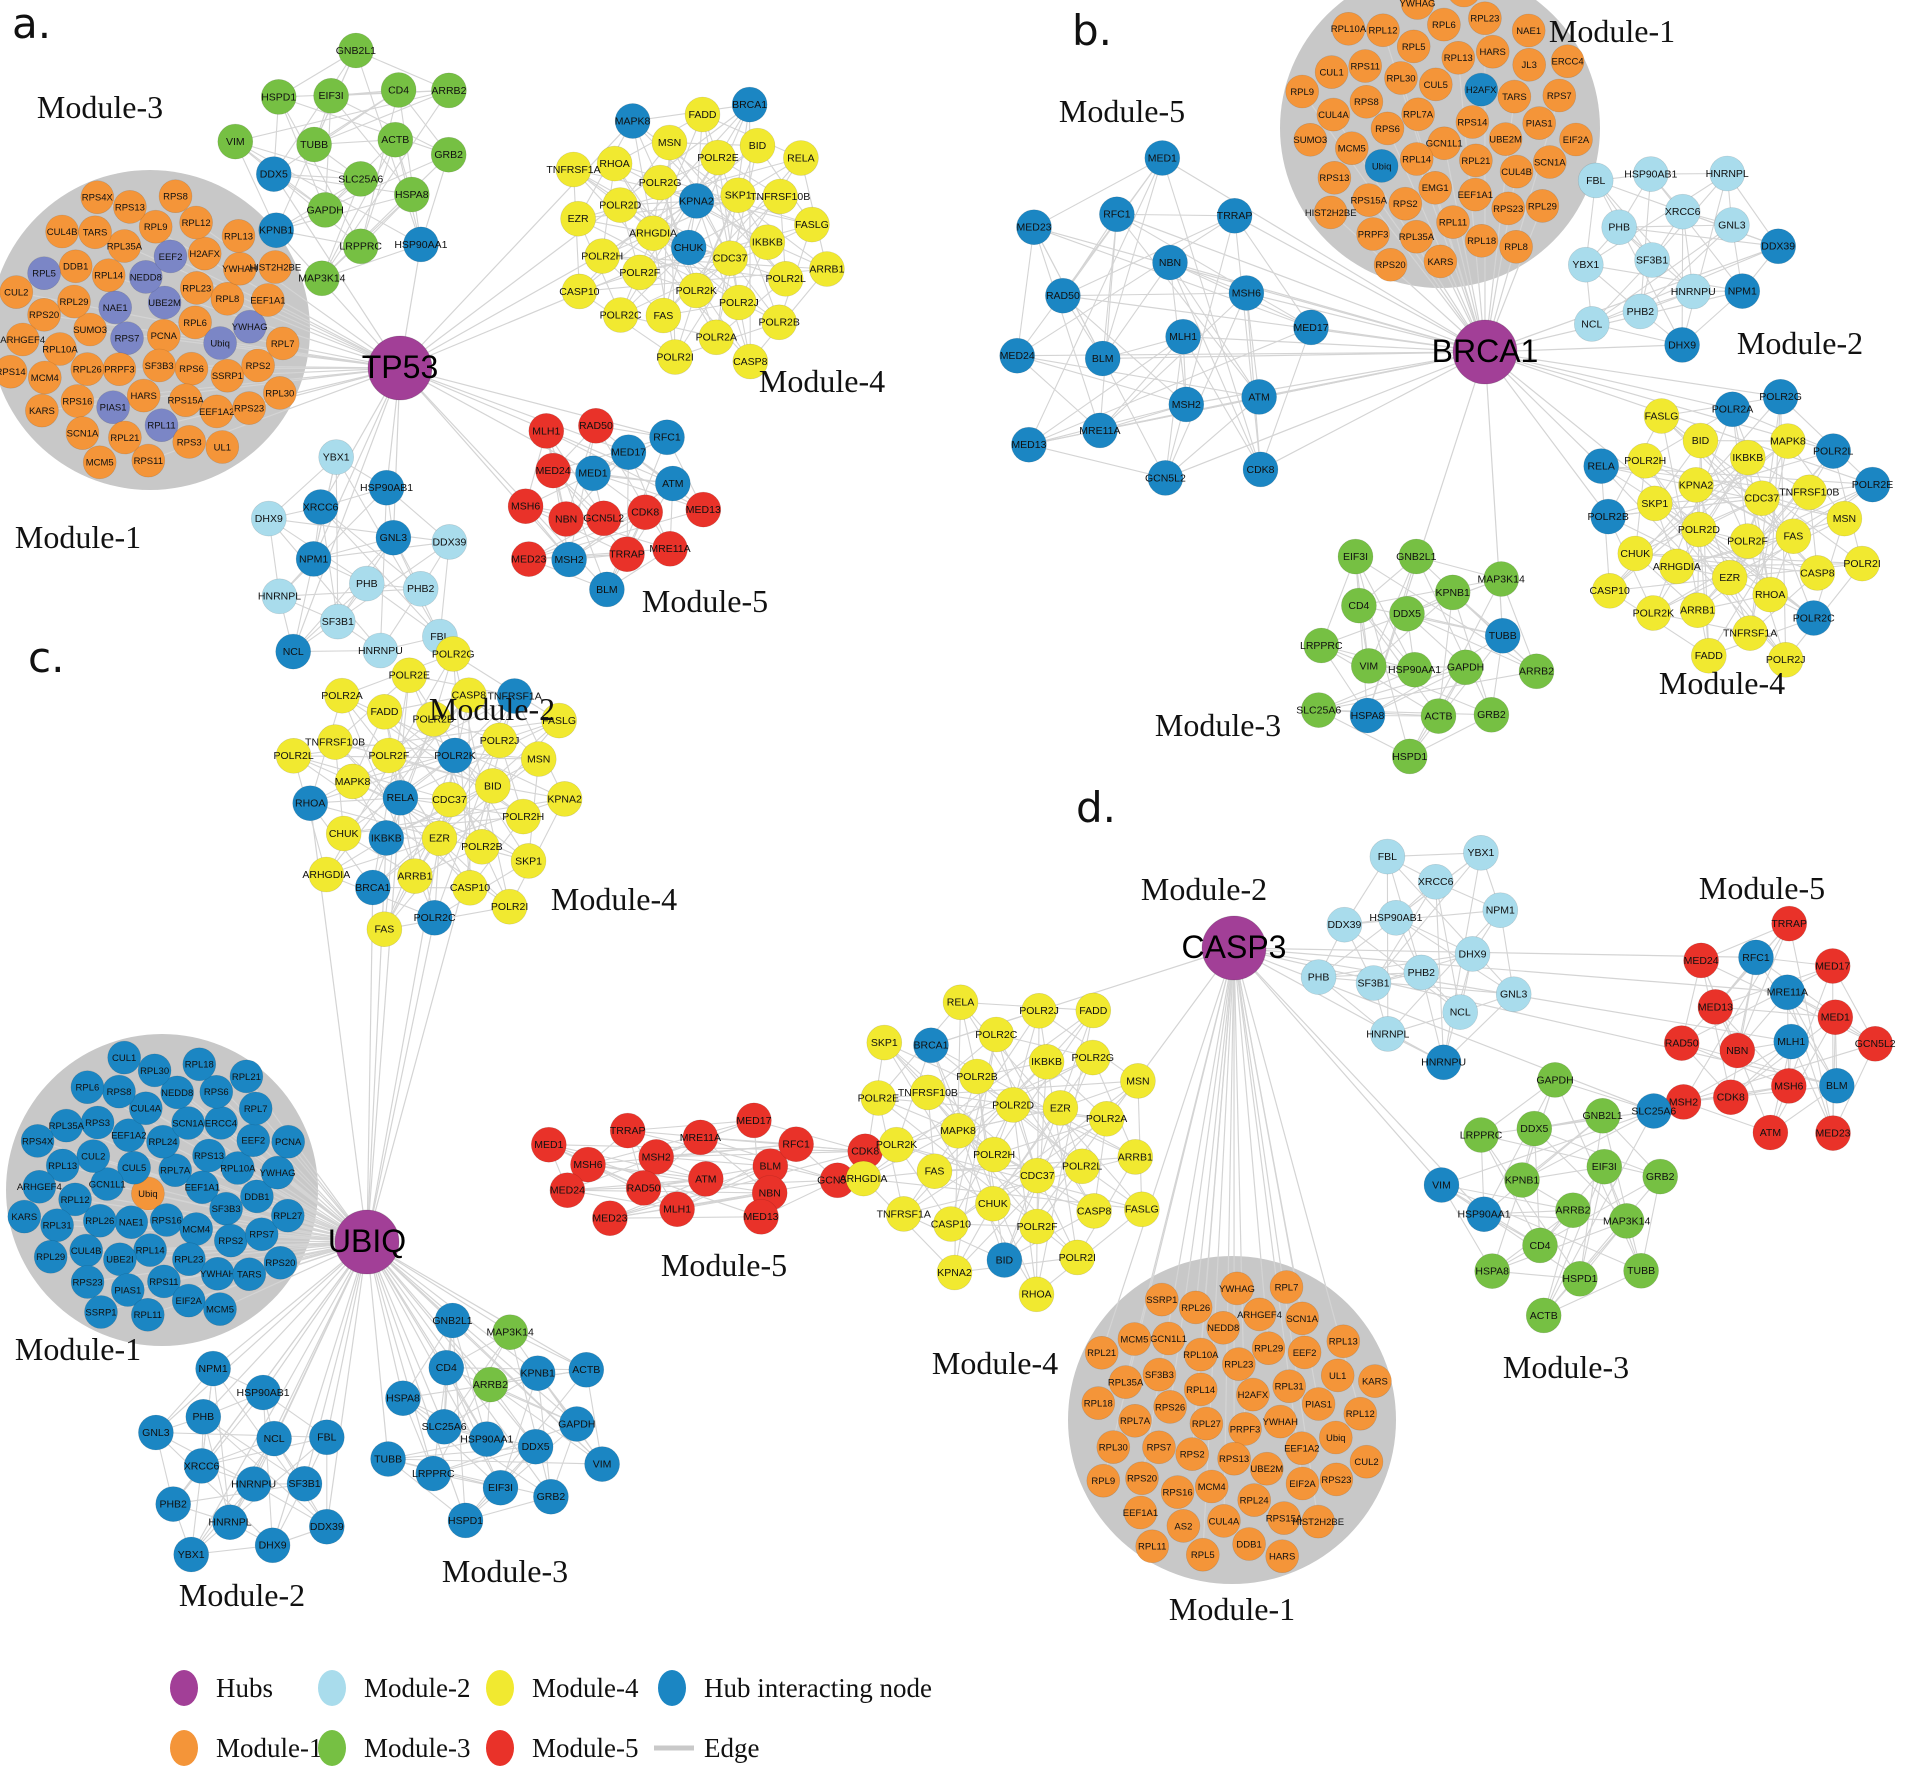  Describe the element at coordinates (261, 1234) in the screenshot. I see `node-RPS7` at that location.